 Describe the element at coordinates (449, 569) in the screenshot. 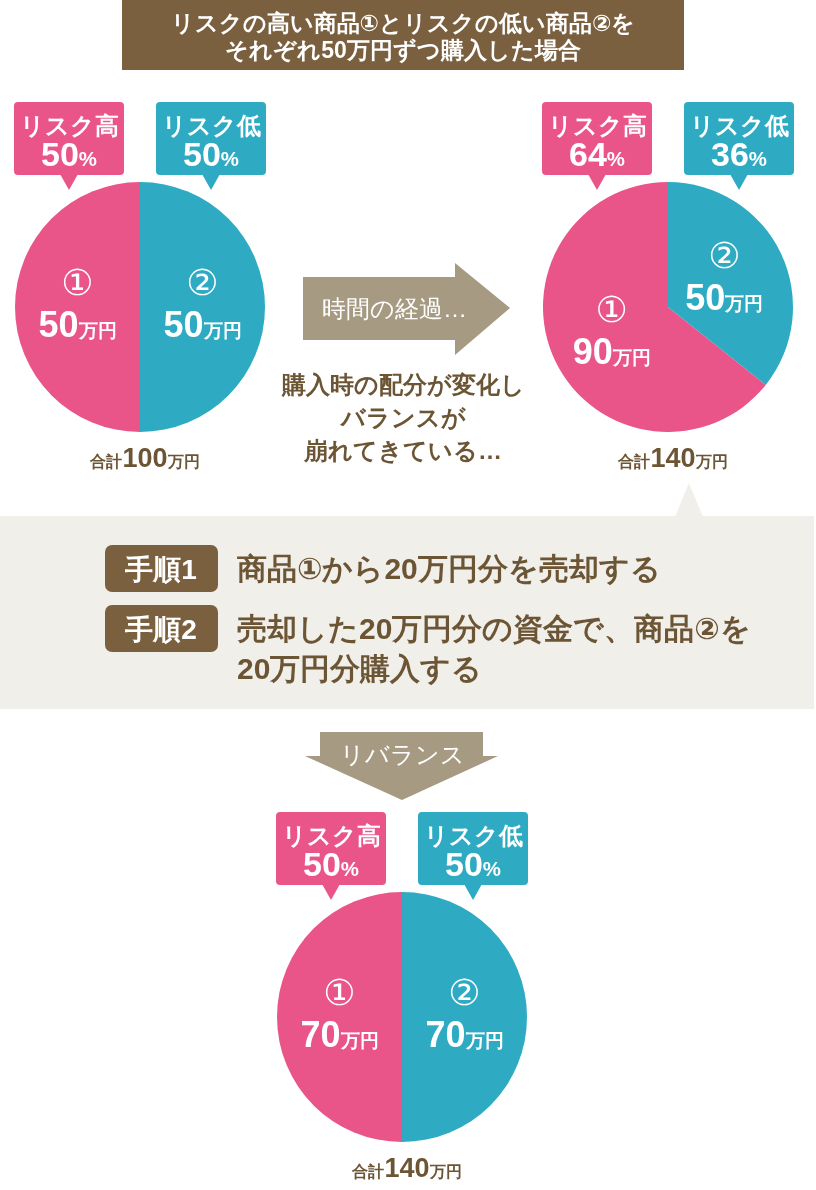

I see `text: 商品①から20万円分を売却する` at that location.